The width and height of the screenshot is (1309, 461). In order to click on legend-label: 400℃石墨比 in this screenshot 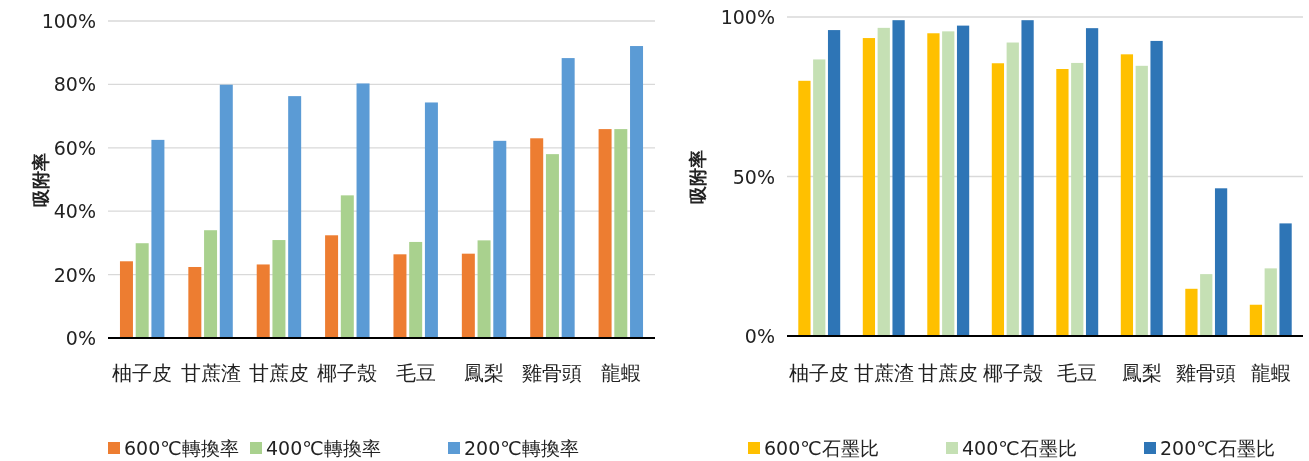, I will do `click(1019, 448)`.